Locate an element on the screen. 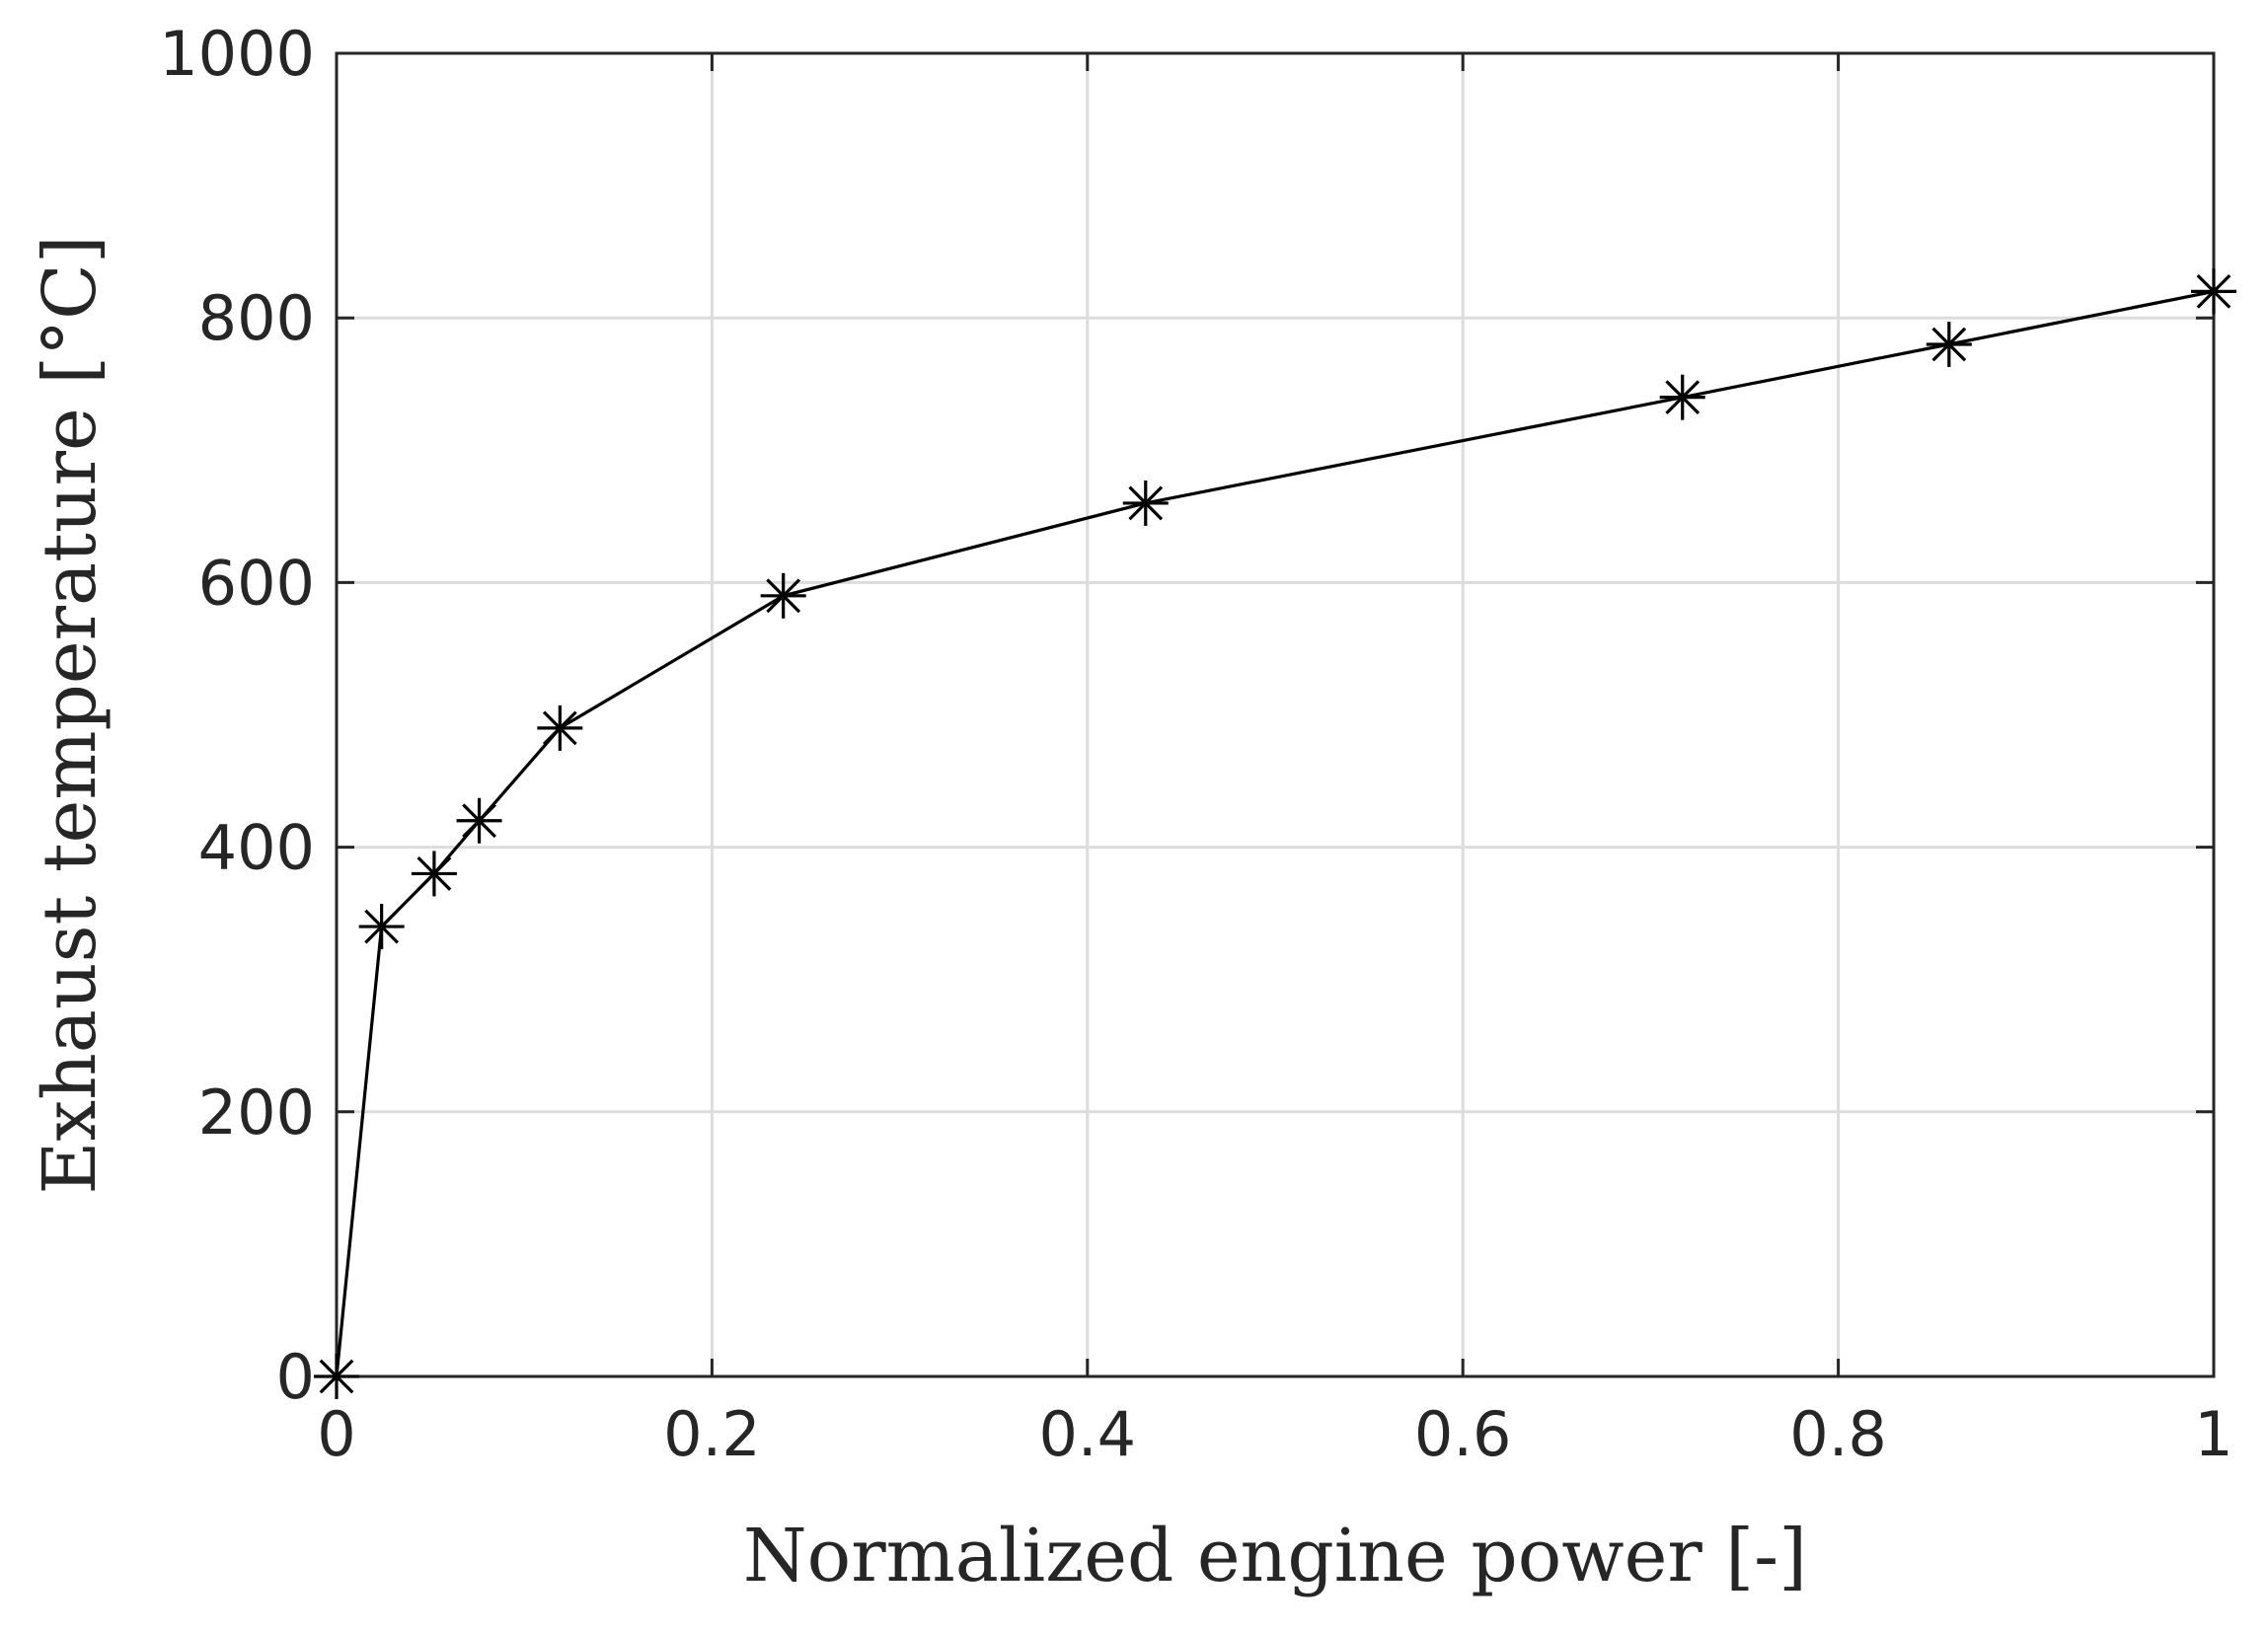 The width and height of the screenshot is (2268, 1632). y-tick-label: 400 is located at coordinates (257, 848).